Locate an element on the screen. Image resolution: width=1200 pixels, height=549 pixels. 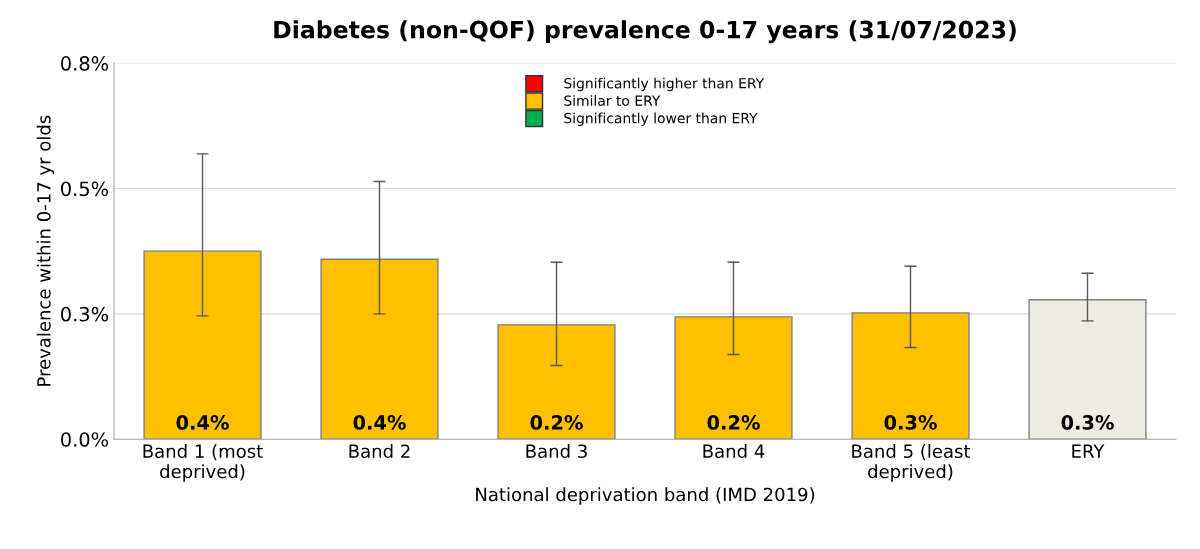
legend-label: Significantly lower than ERY is located at coordinates (661, 119).